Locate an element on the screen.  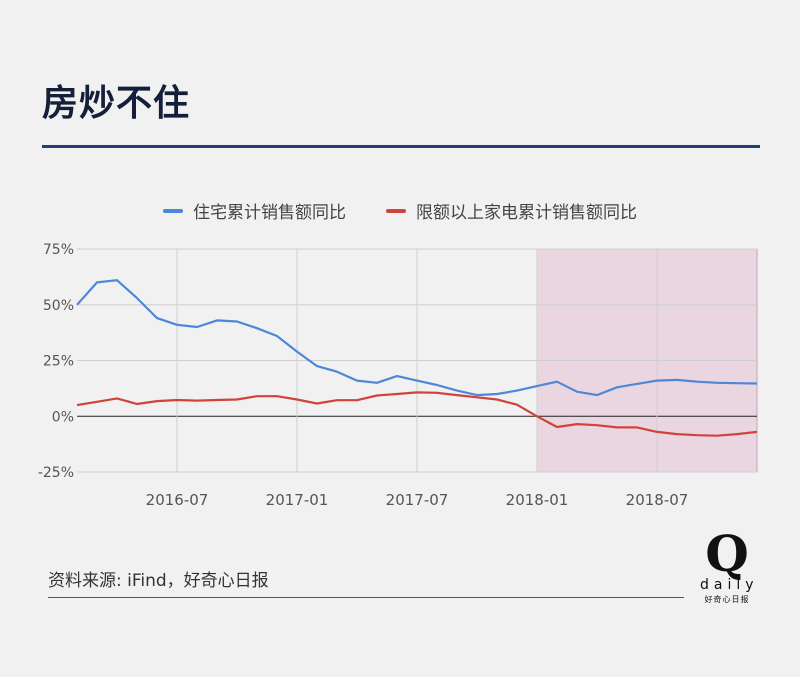
source-note: 资料来源: iFind，好奇心日报 is located at coordinates (158, 581).